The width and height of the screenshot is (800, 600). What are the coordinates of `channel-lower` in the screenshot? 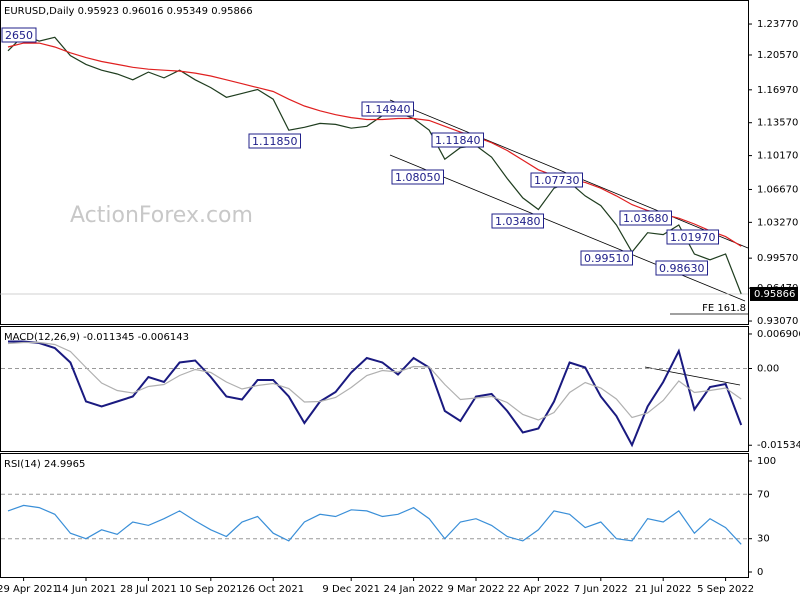 It's located at (567, 228).